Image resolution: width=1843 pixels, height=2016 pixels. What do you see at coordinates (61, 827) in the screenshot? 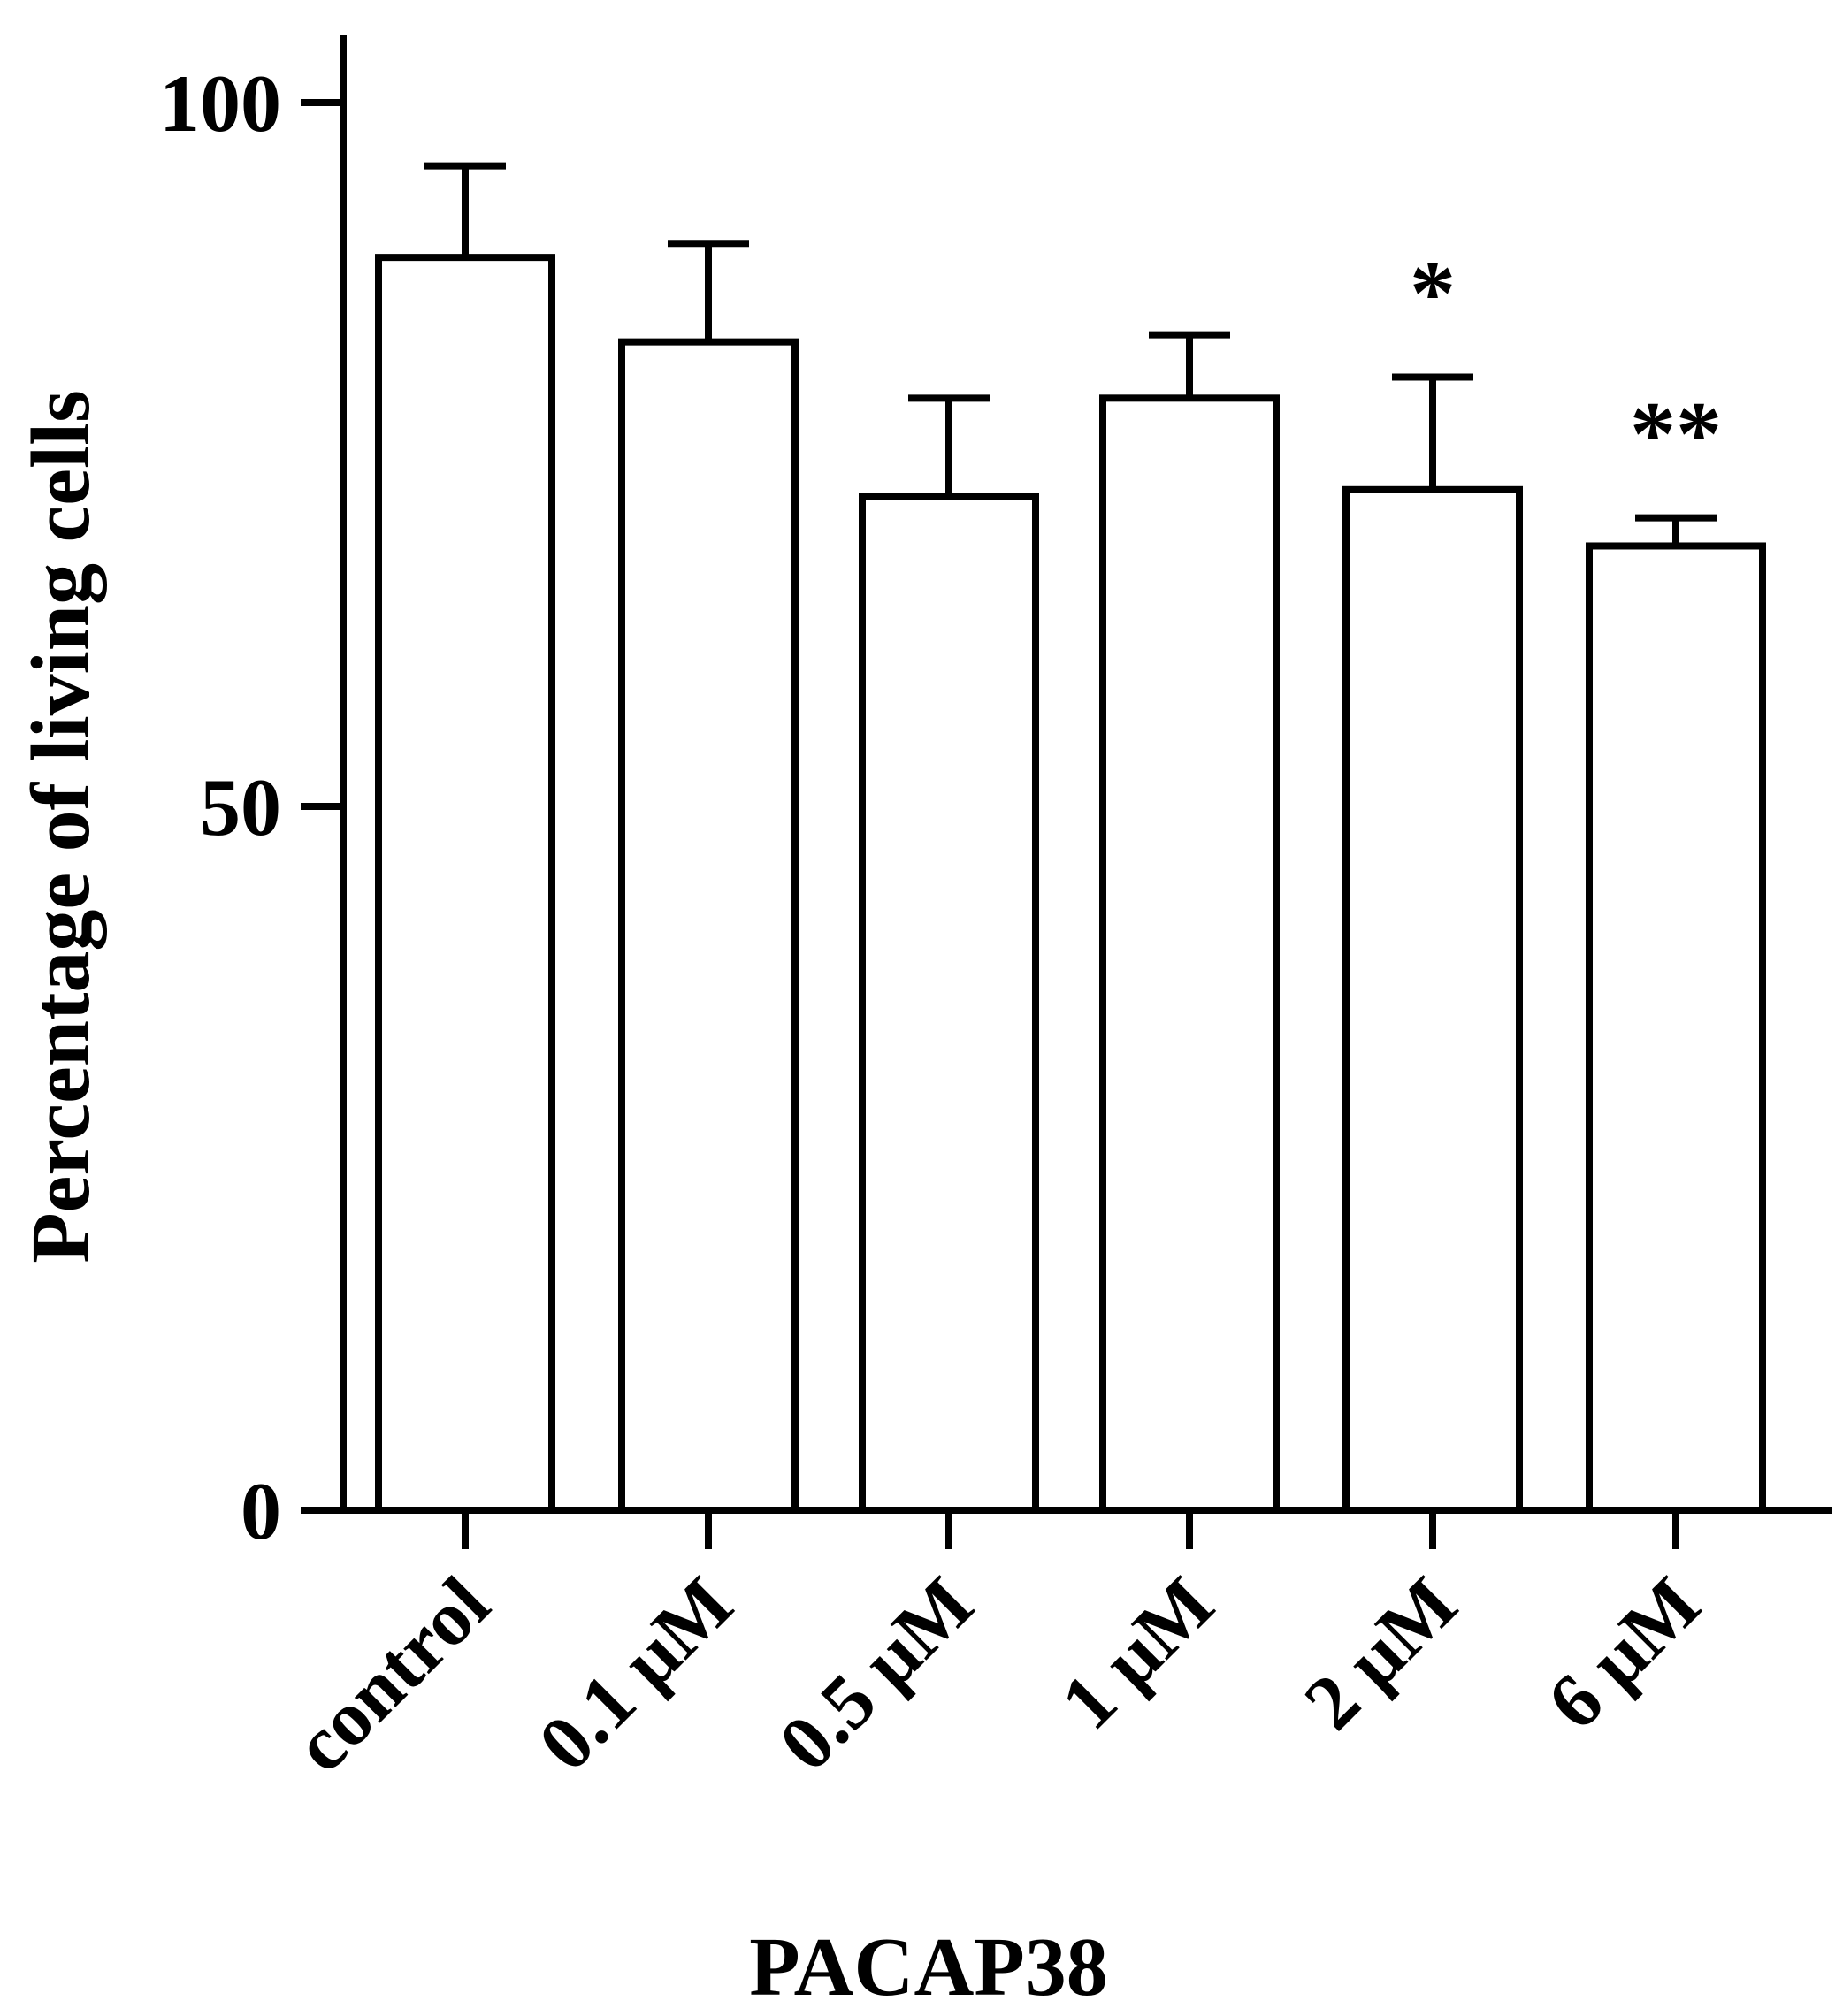
I see `y-axis-title: Percentage of living cells` at bounding box center [61, 827].